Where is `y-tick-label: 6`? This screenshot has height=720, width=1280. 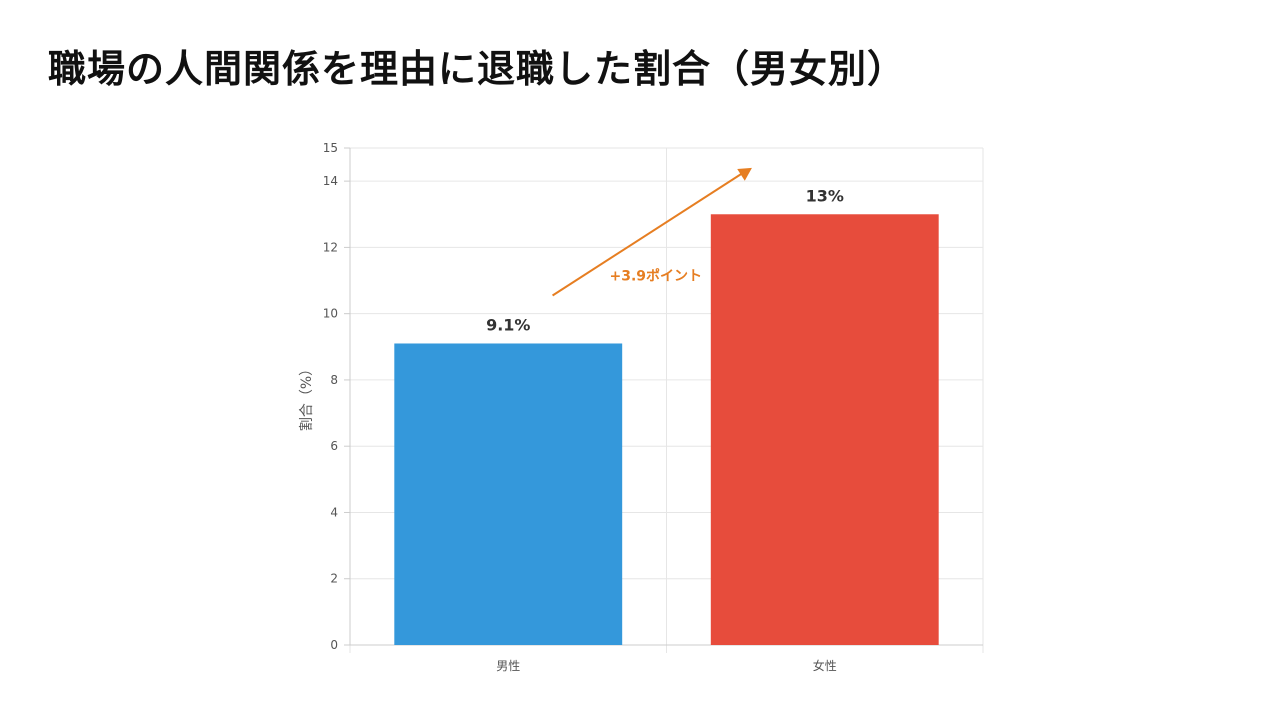
y-tick-label: 6 is located at coordinates (334, 446).